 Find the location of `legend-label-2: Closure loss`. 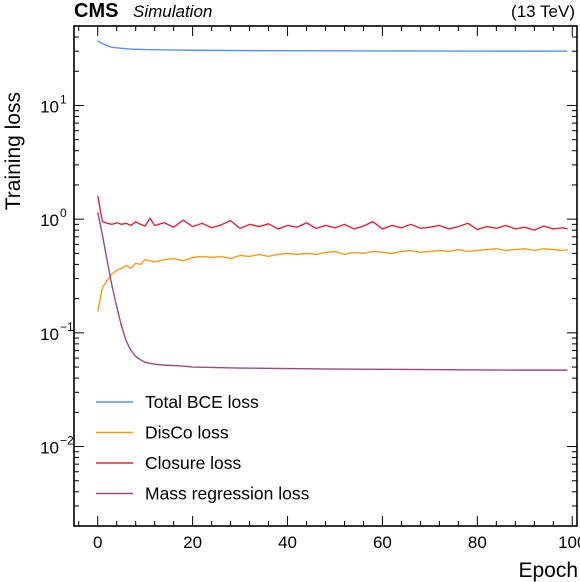

legend-label-2: Closure loss is located at coordinates (193, 463).